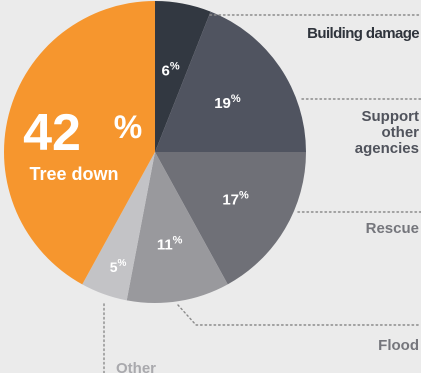 This screenshot has height=373, width=421. What do you see at coordinates (392, 228) in the screenshot?
I see `category-label-rescue: Rescue` at bounding box center [392, 228].